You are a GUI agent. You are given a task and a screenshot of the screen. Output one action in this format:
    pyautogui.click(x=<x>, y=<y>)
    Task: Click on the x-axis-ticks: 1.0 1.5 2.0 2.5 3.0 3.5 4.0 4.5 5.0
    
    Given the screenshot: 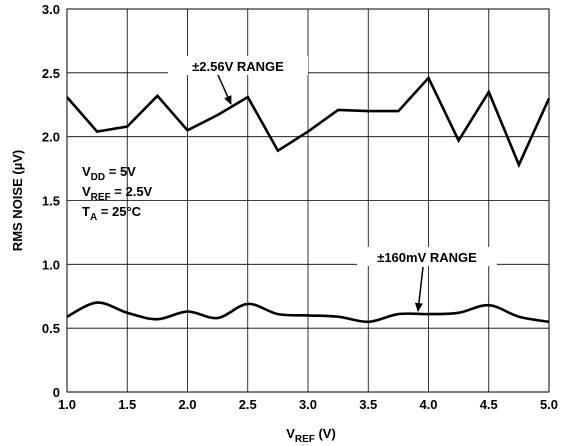 What is the action you would take?
    pyautogui.click(x=308, y=404)
    